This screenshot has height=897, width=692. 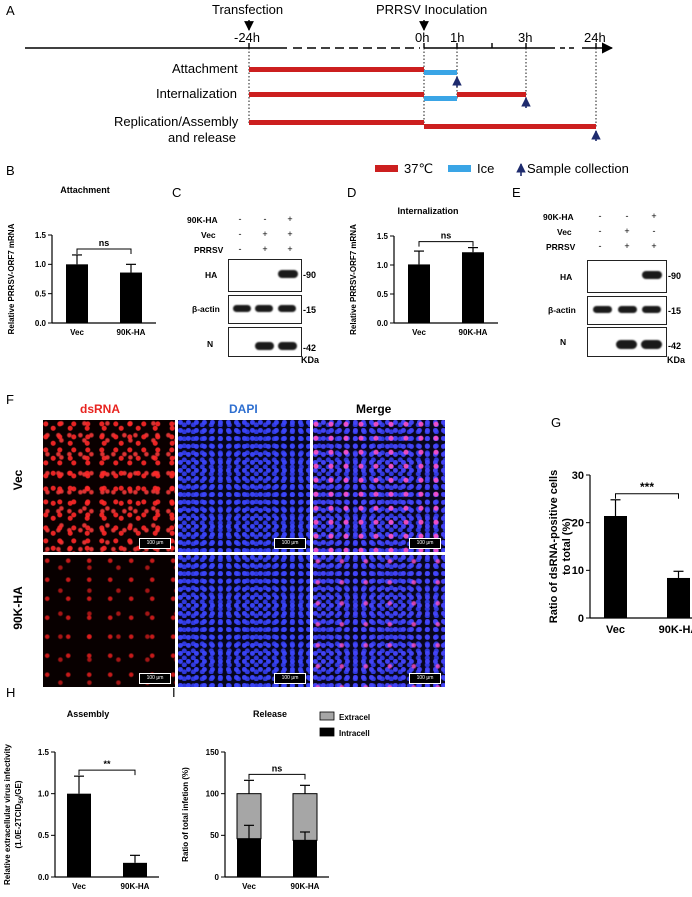 I want to click on tick-label: 24h, so click(x=595, y=37).